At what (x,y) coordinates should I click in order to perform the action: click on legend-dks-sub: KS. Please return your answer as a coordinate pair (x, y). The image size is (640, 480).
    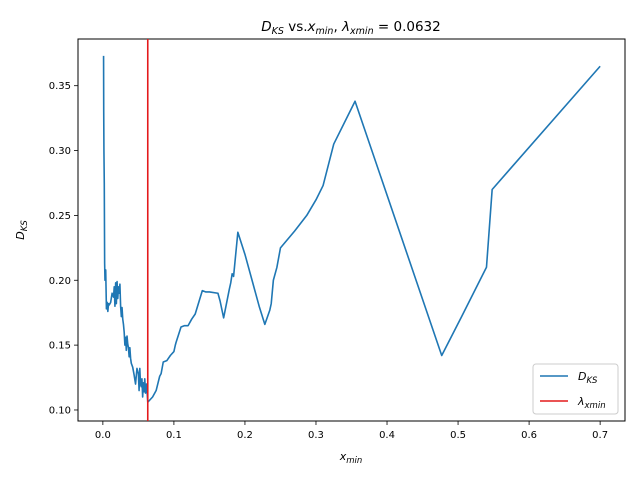
    Looking at the image, I should click on (592, 381).